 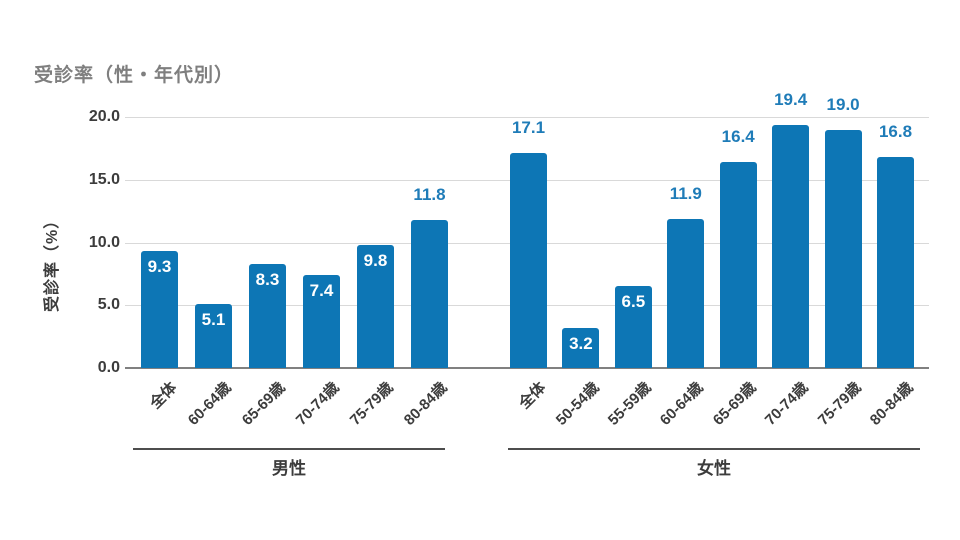 I want to click on y-tick-label: 20.0, so click(x=104, y=116).